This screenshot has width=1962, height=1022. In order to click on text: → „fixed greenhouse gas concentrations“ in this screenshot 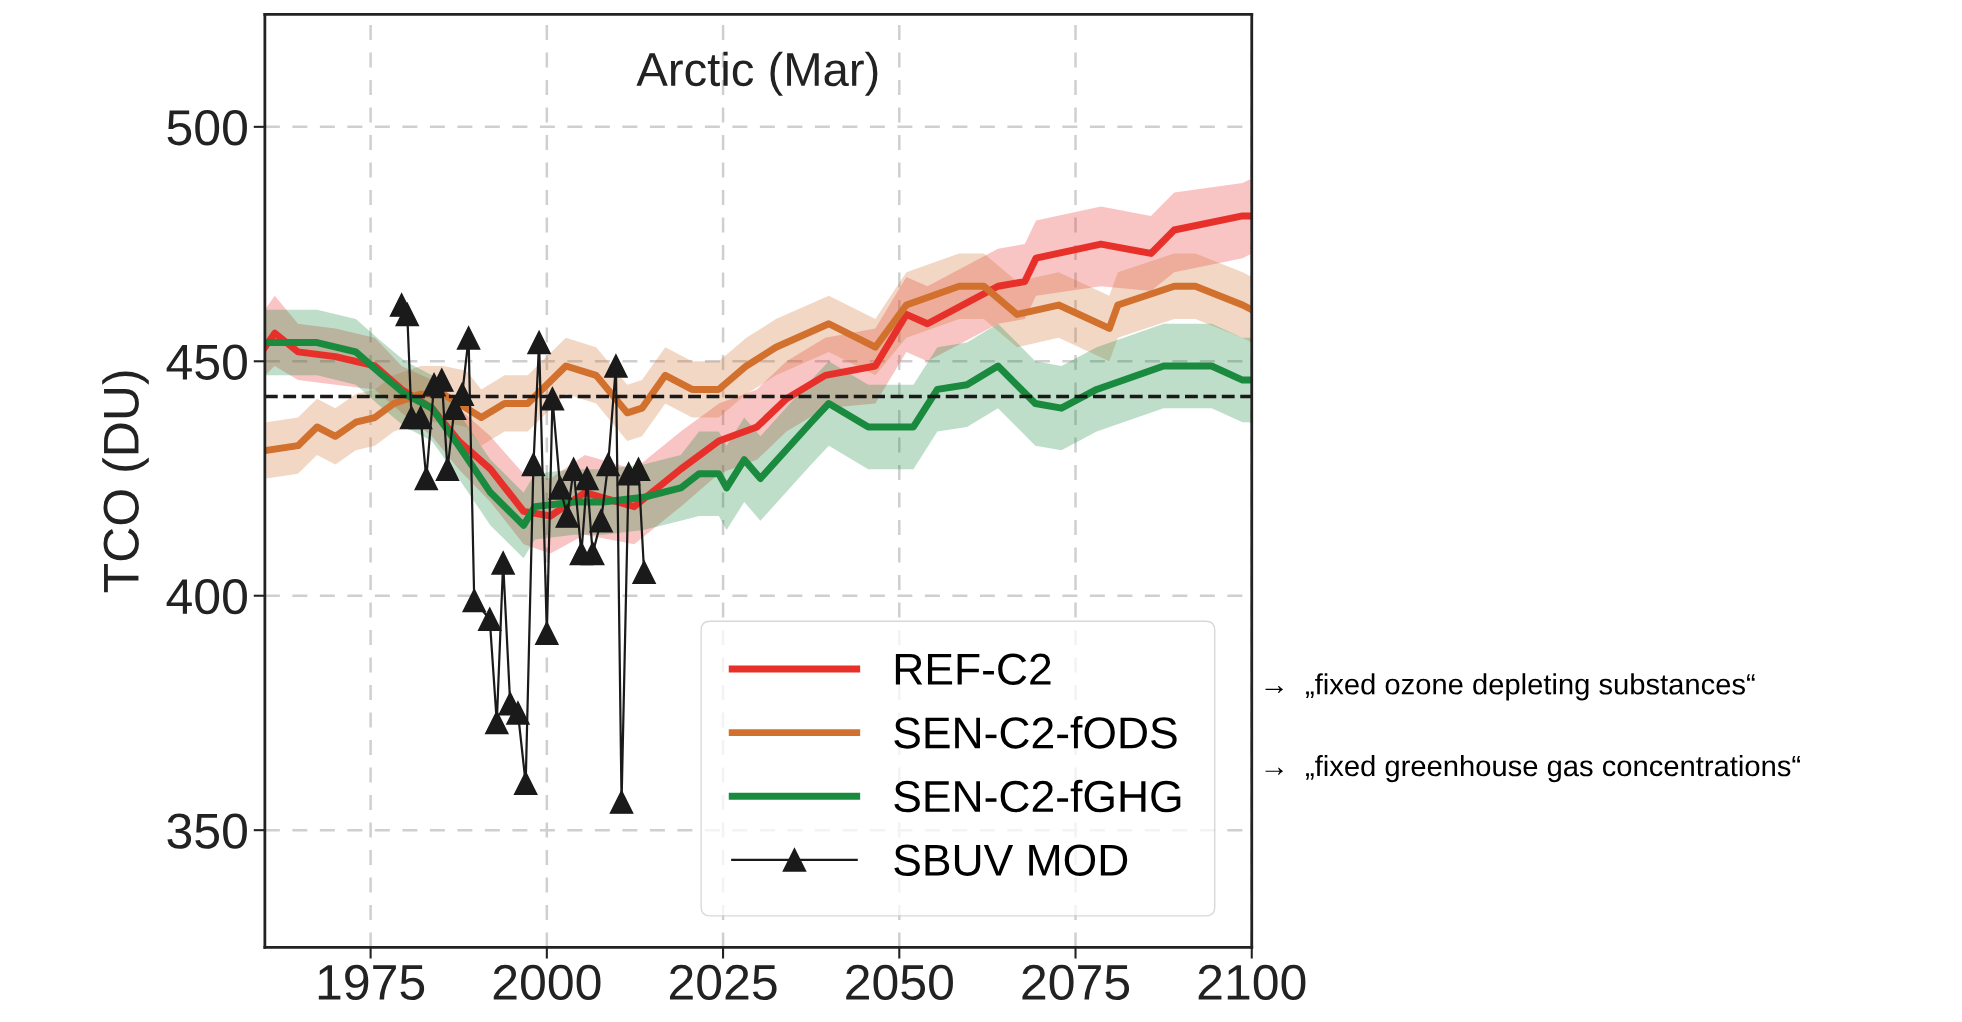, I will do `click(1533, 768)`.